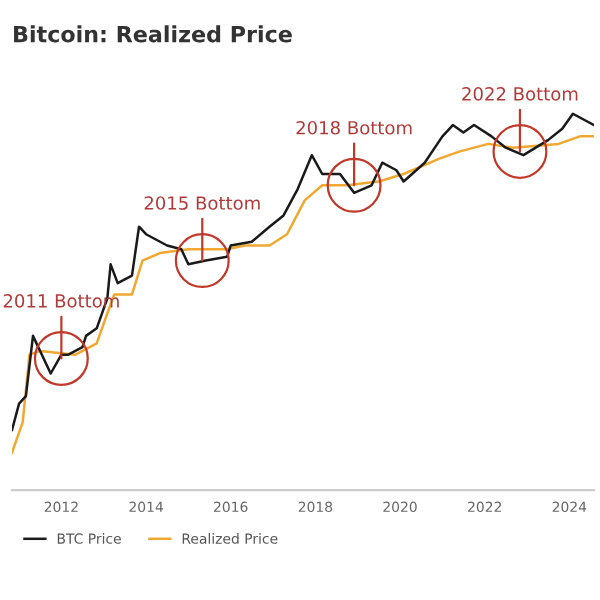 This screenshot has width=600, height=600. Describe the element at coordinates (354, 127) in the screenshot. I see `annotation: 2018 Bottom` at that location.